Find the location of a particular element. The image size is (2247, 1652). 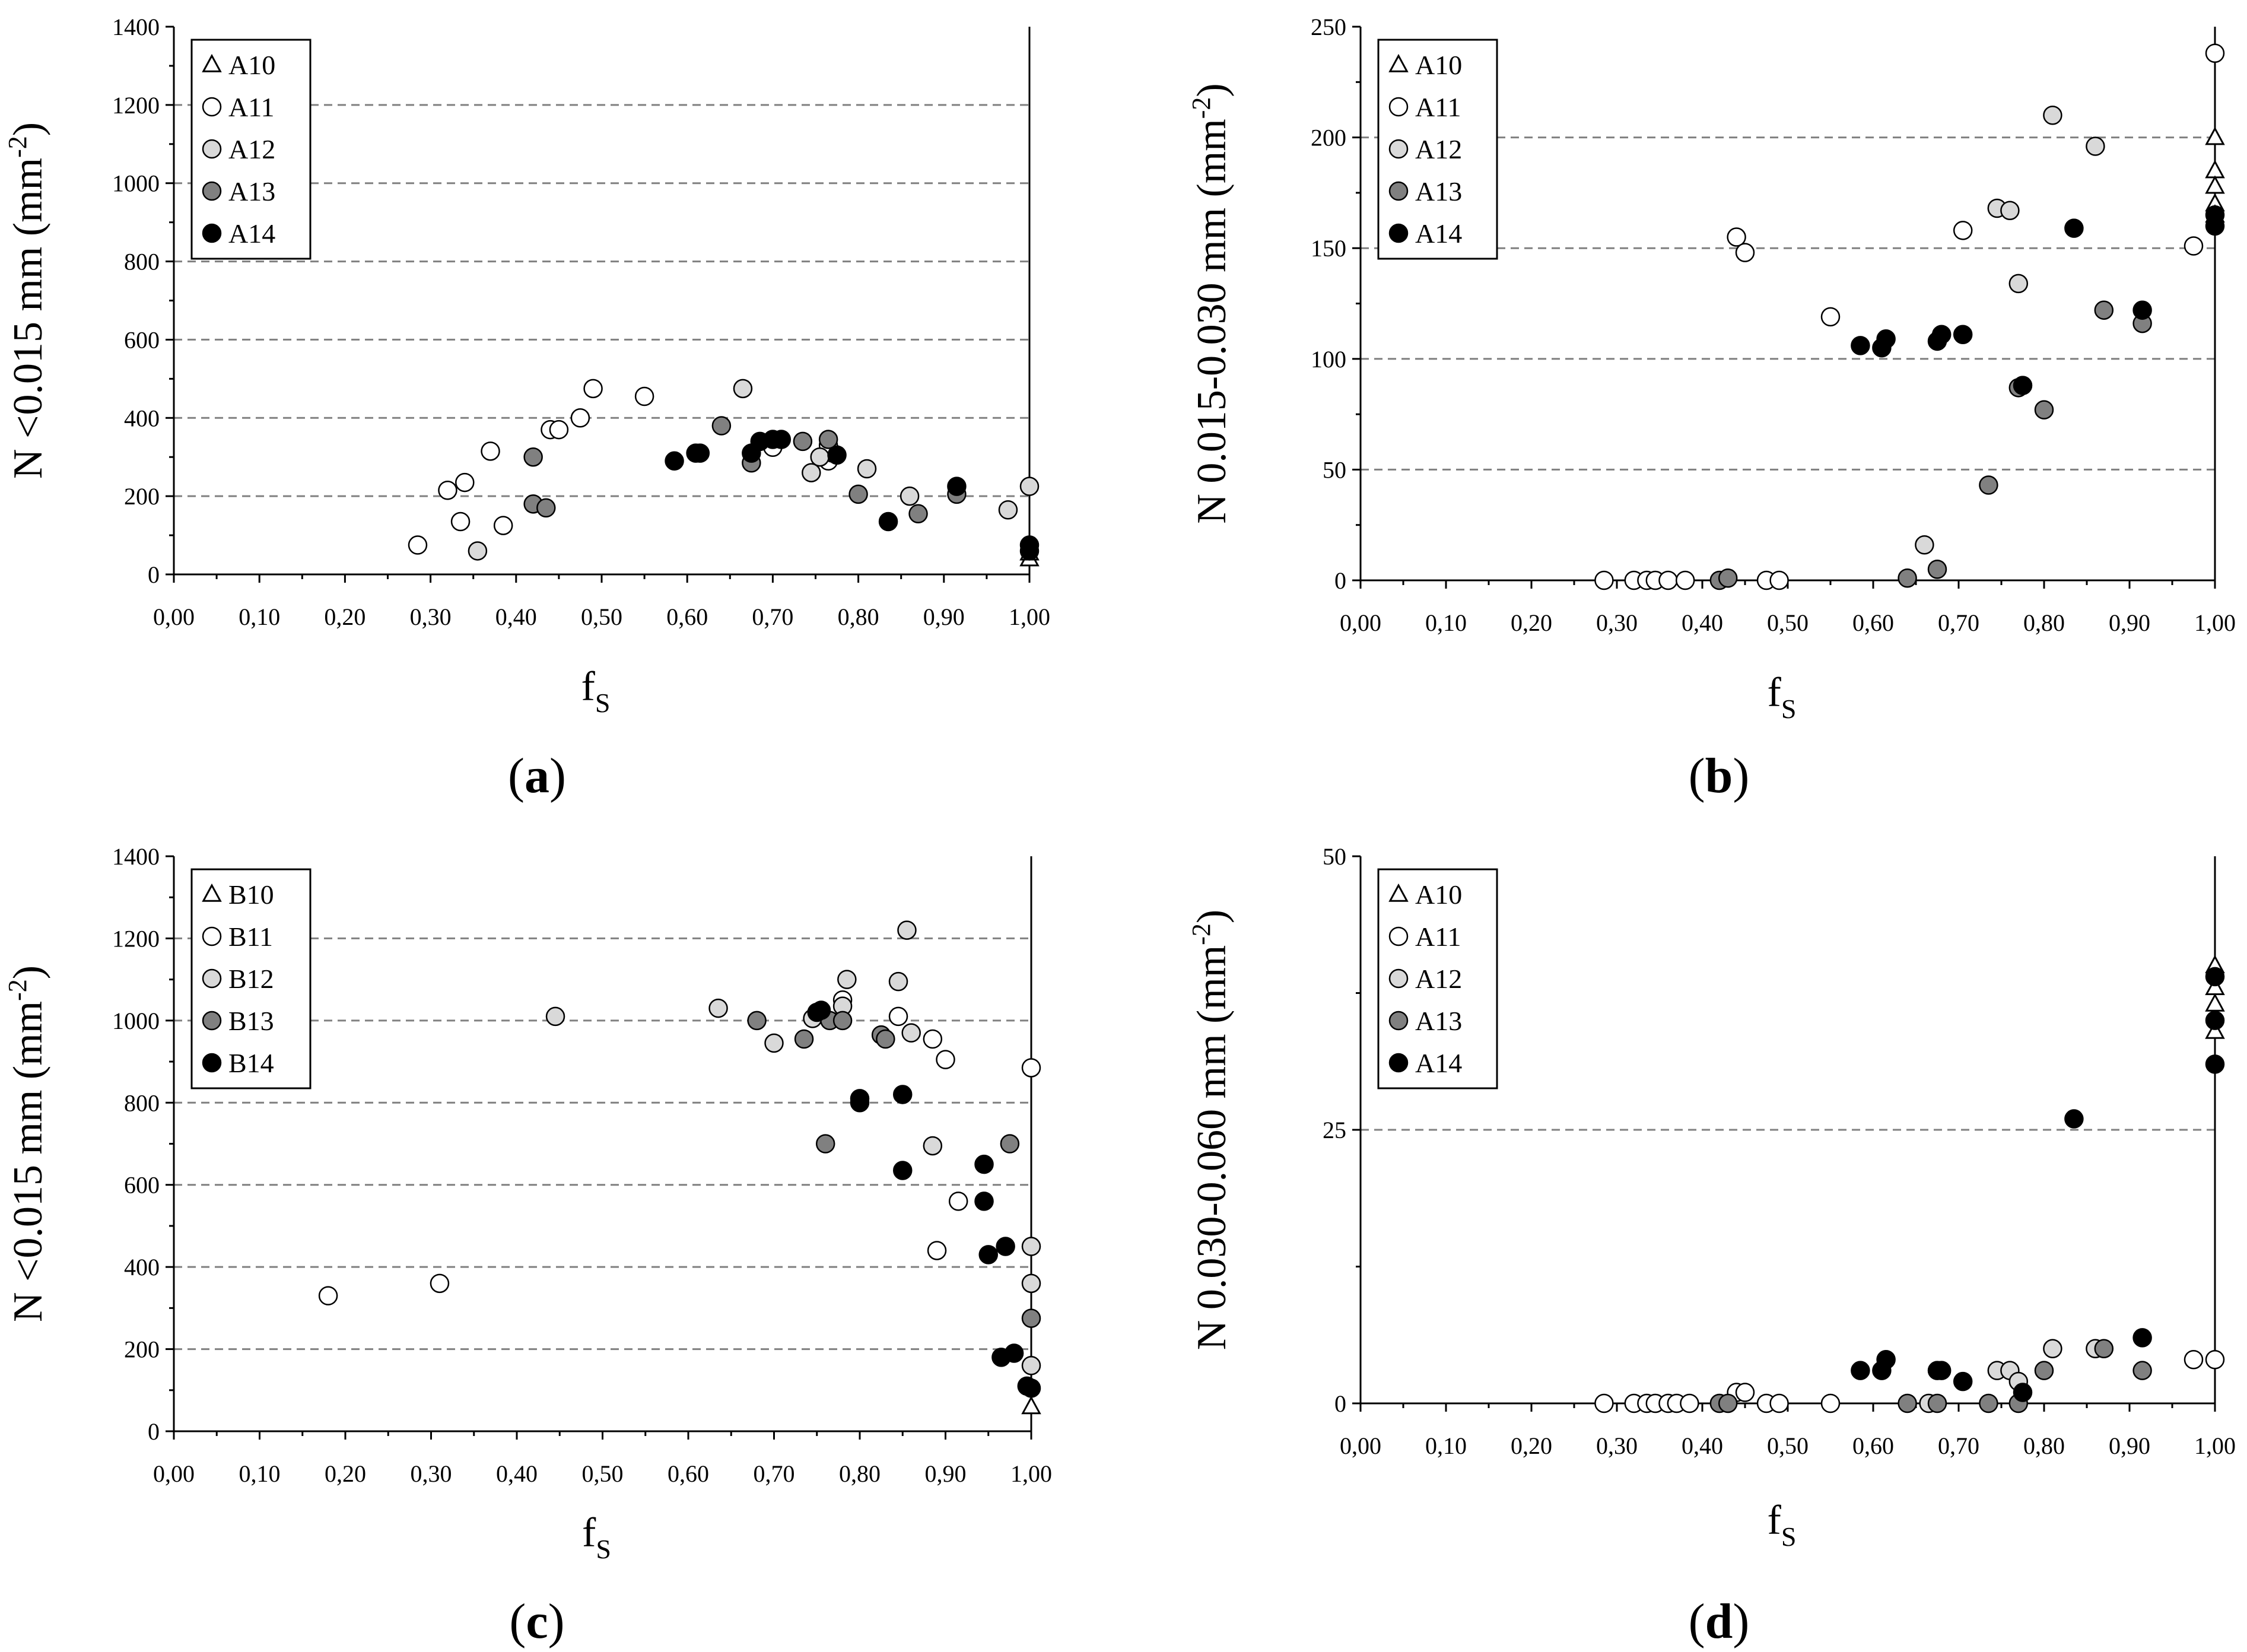

legend-label: A11 is located at coordinates (251, 107).